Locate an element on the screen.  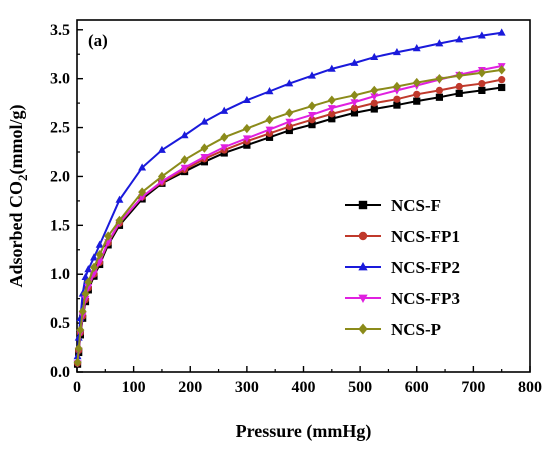
y-tick-label: 0.0 is located at coordinates (60, 372).